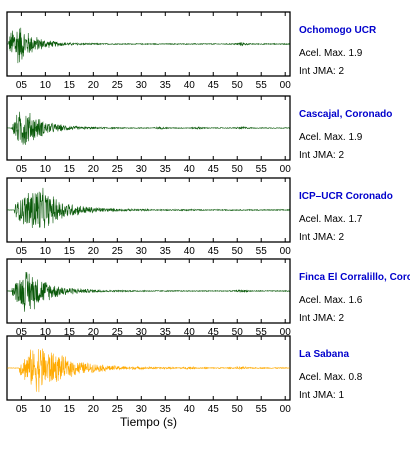  Describe the element at coordinates (354, 277) in the screenshot. I see `station-name: Finca El Corralillo, Coronado` at that location.